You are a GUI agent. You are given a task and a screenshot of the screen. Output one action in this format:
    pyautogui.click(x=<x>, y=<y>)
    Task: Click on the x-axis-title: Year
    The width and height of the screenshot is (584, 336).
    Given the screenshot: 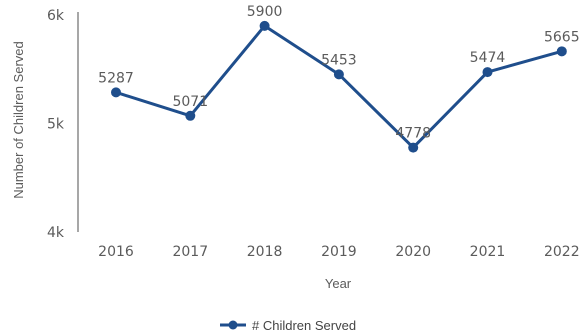 What is the action you would take?
    pyautogui.click(x=338, y=283)
    